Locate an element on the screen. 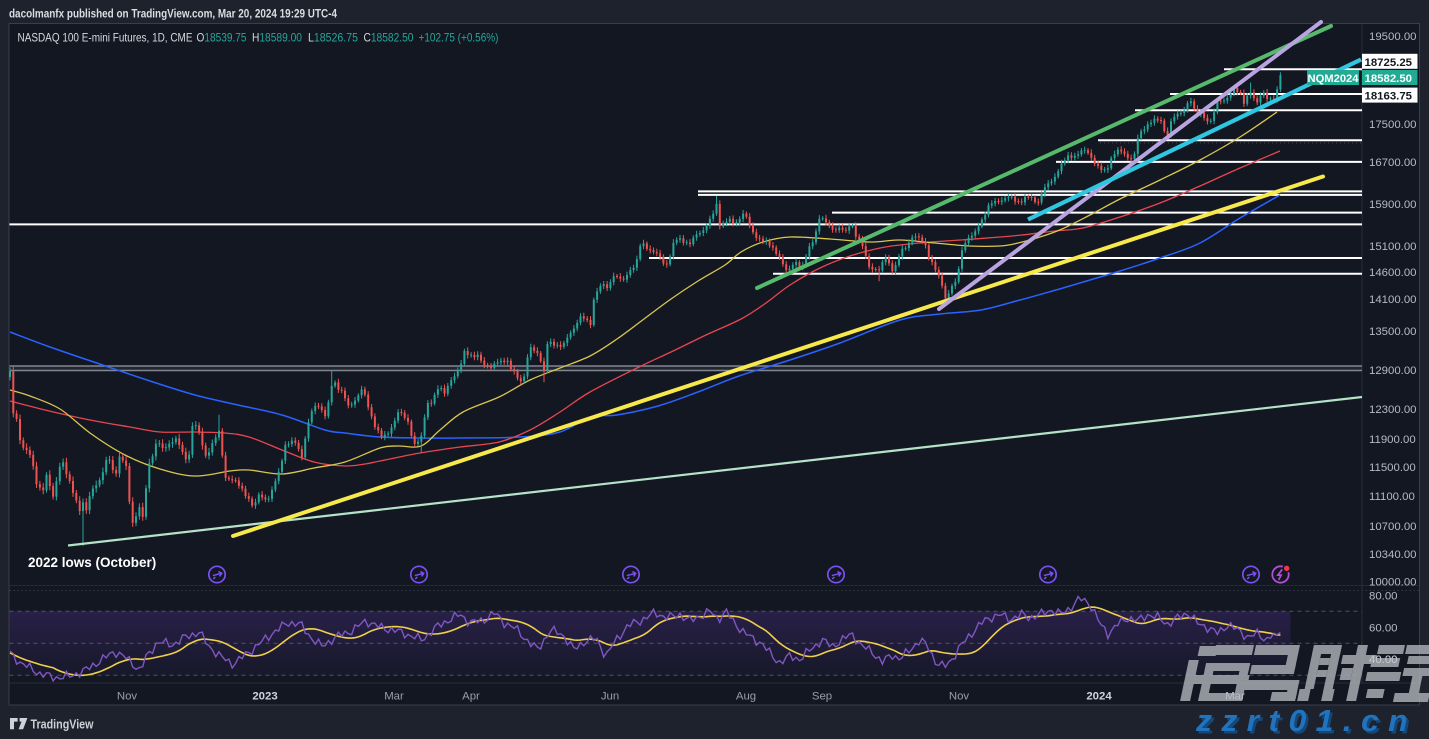 The image size is (1429, 739). svg-text: 12900.00 is located at coordinates (1393, 371).